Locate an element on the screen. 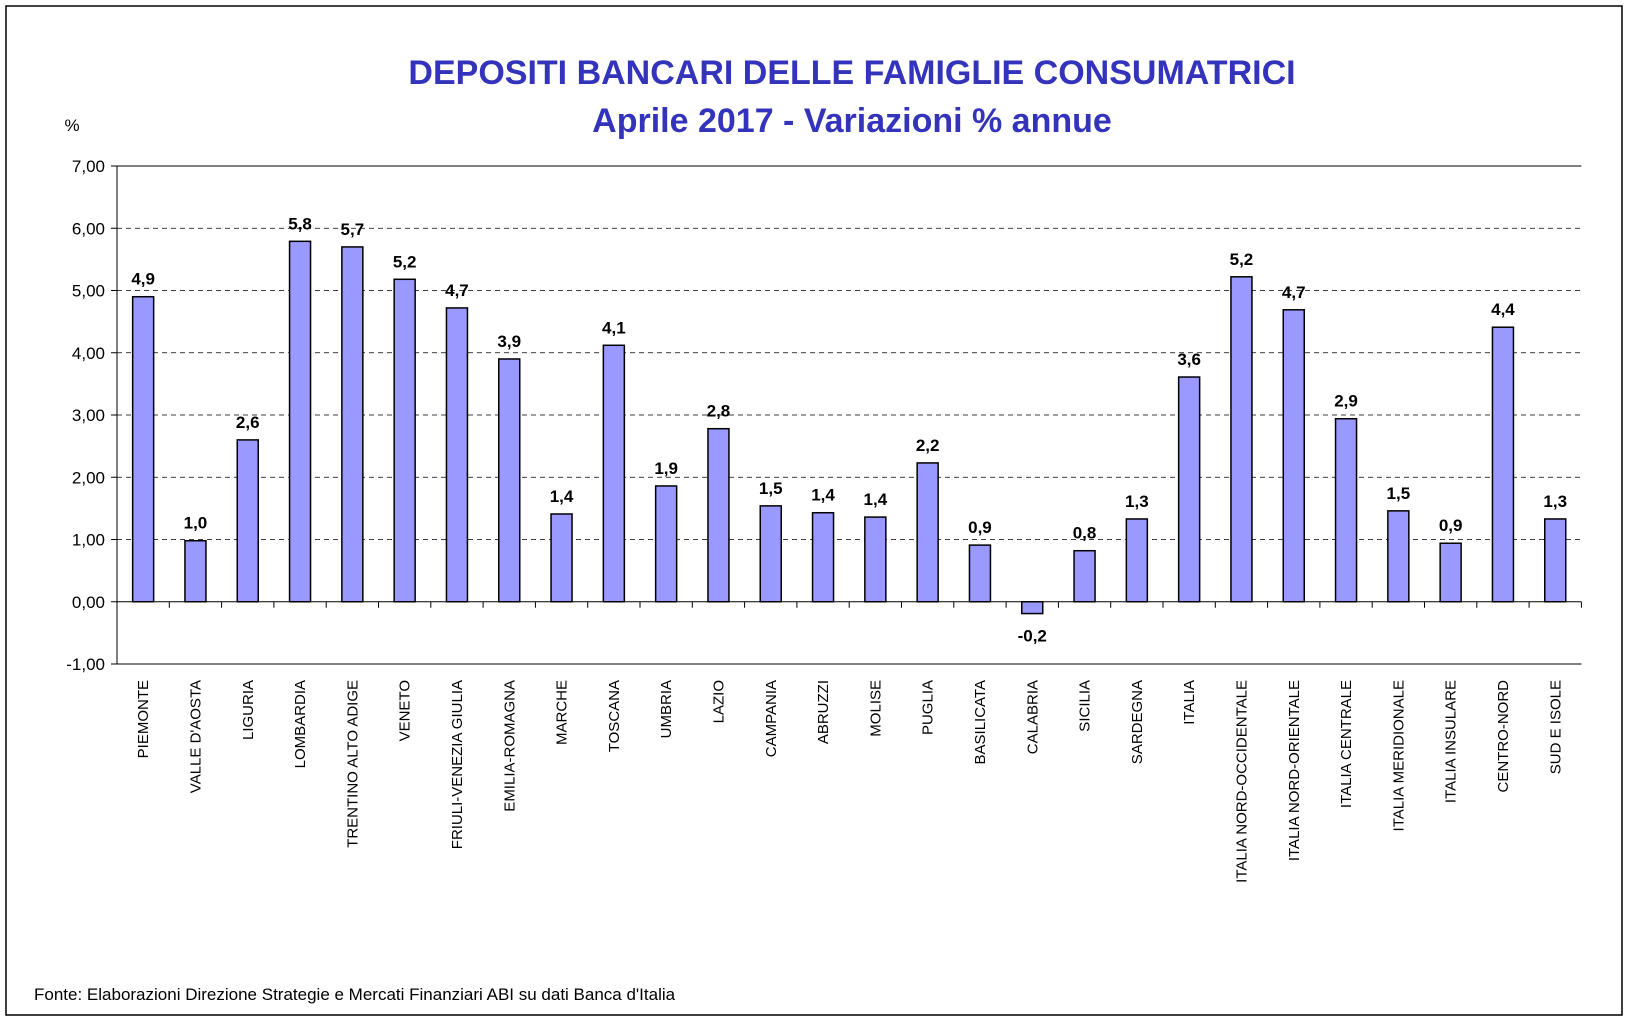  x-tick-label: LIGURIA is located at coordinates (248, 710).